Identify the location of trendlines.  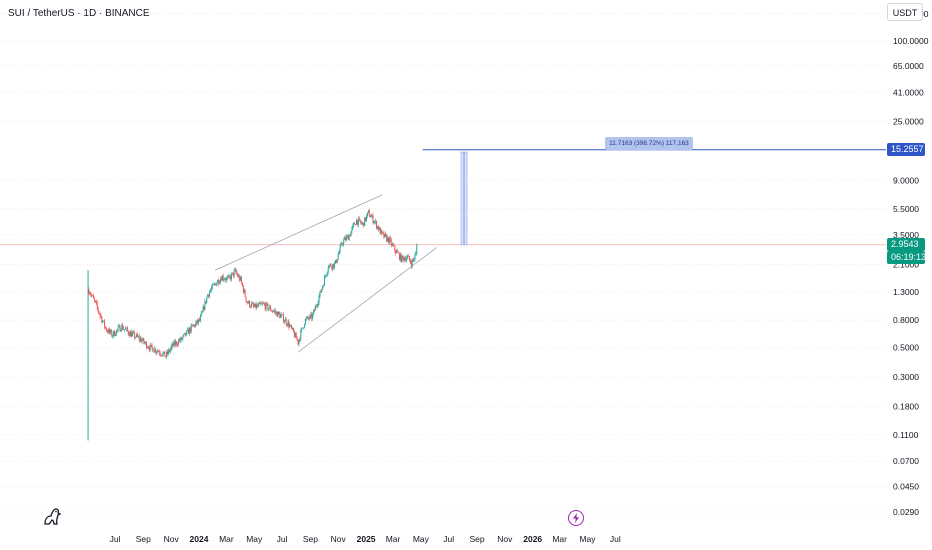
(326, 273).